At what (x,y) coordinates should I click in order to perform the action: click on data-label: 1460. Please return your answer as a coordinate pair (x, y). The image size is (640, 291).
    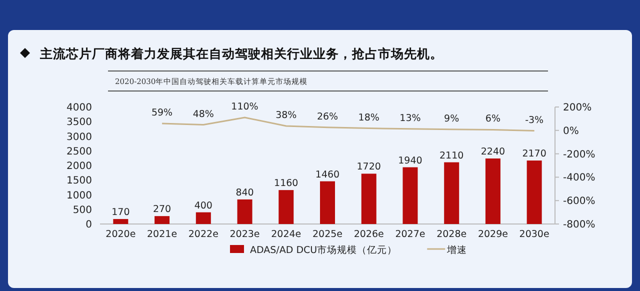
    Looking at the image, I should click on (327, 174).